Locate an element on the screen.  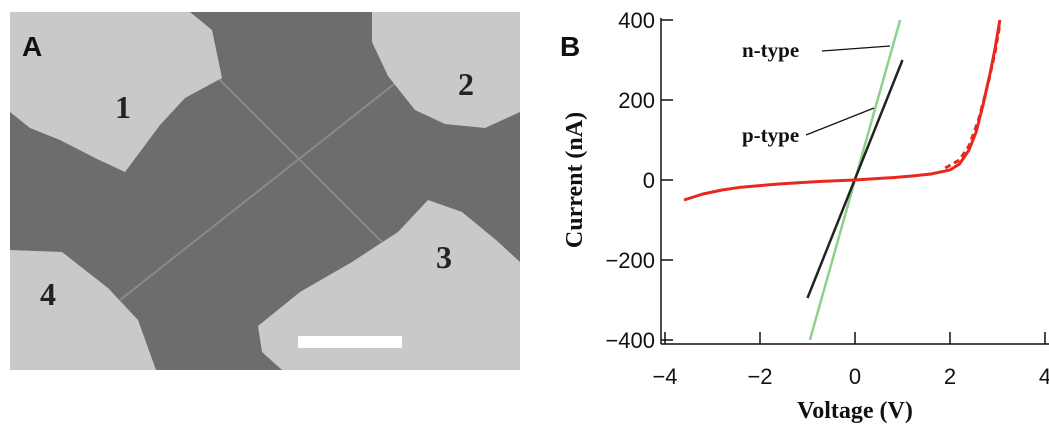
x-tick-label: −2 is located at coordinates (759, 376).